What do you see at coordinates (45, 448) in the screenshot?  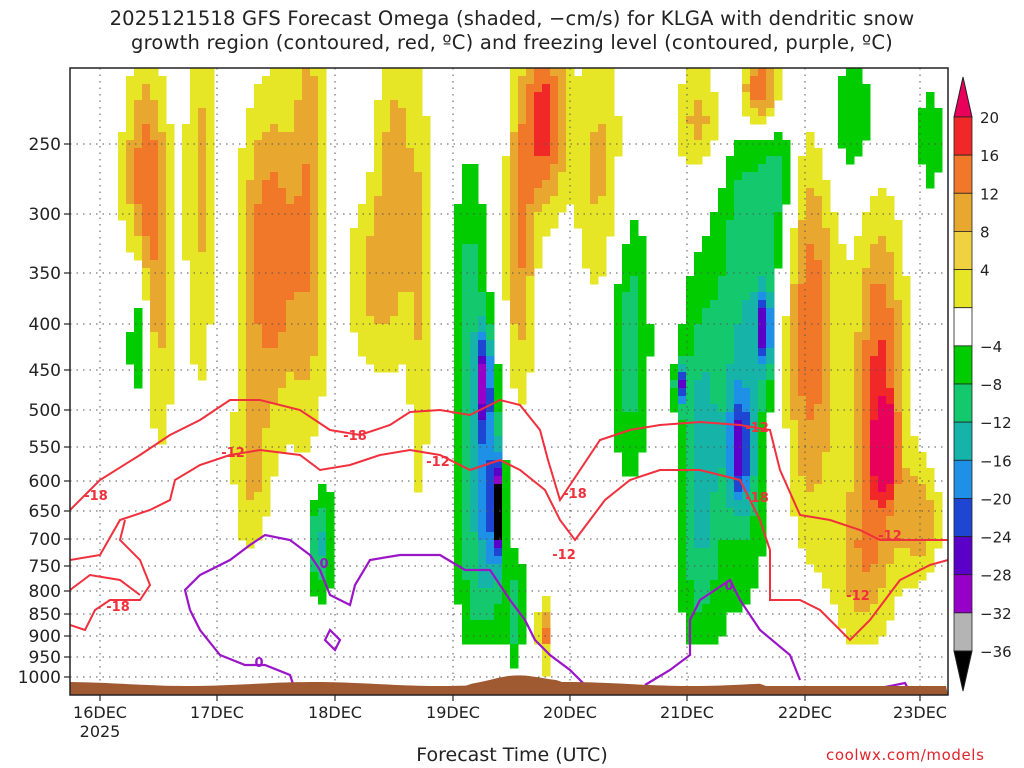 I see `y-tick-label: 550` at bounding box center [45, 448].